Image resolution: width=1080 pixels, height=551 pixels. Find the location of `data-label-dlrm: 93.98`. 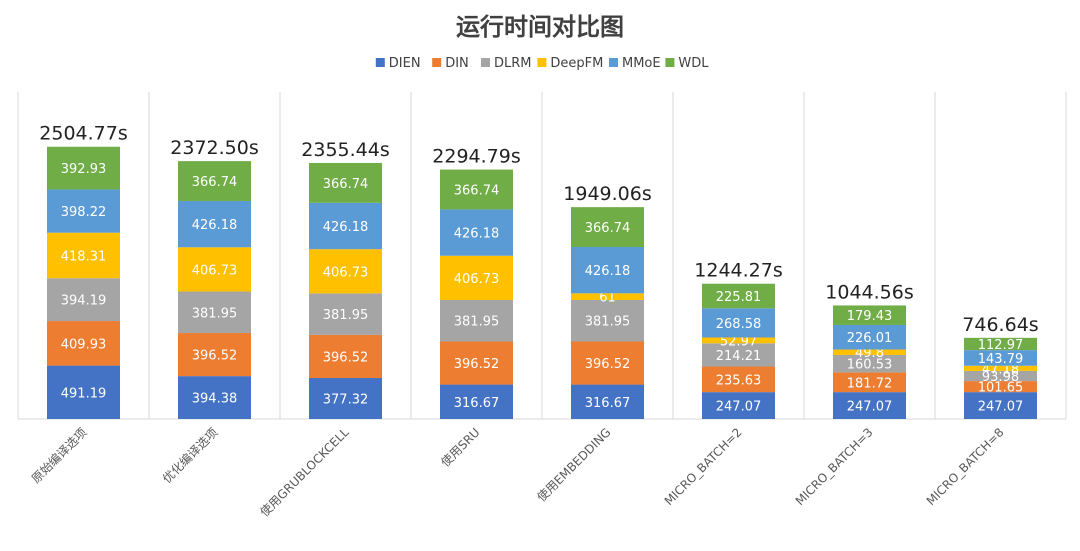

data-label-dlrm: 93.98 is located at coordinates (1000, 377).